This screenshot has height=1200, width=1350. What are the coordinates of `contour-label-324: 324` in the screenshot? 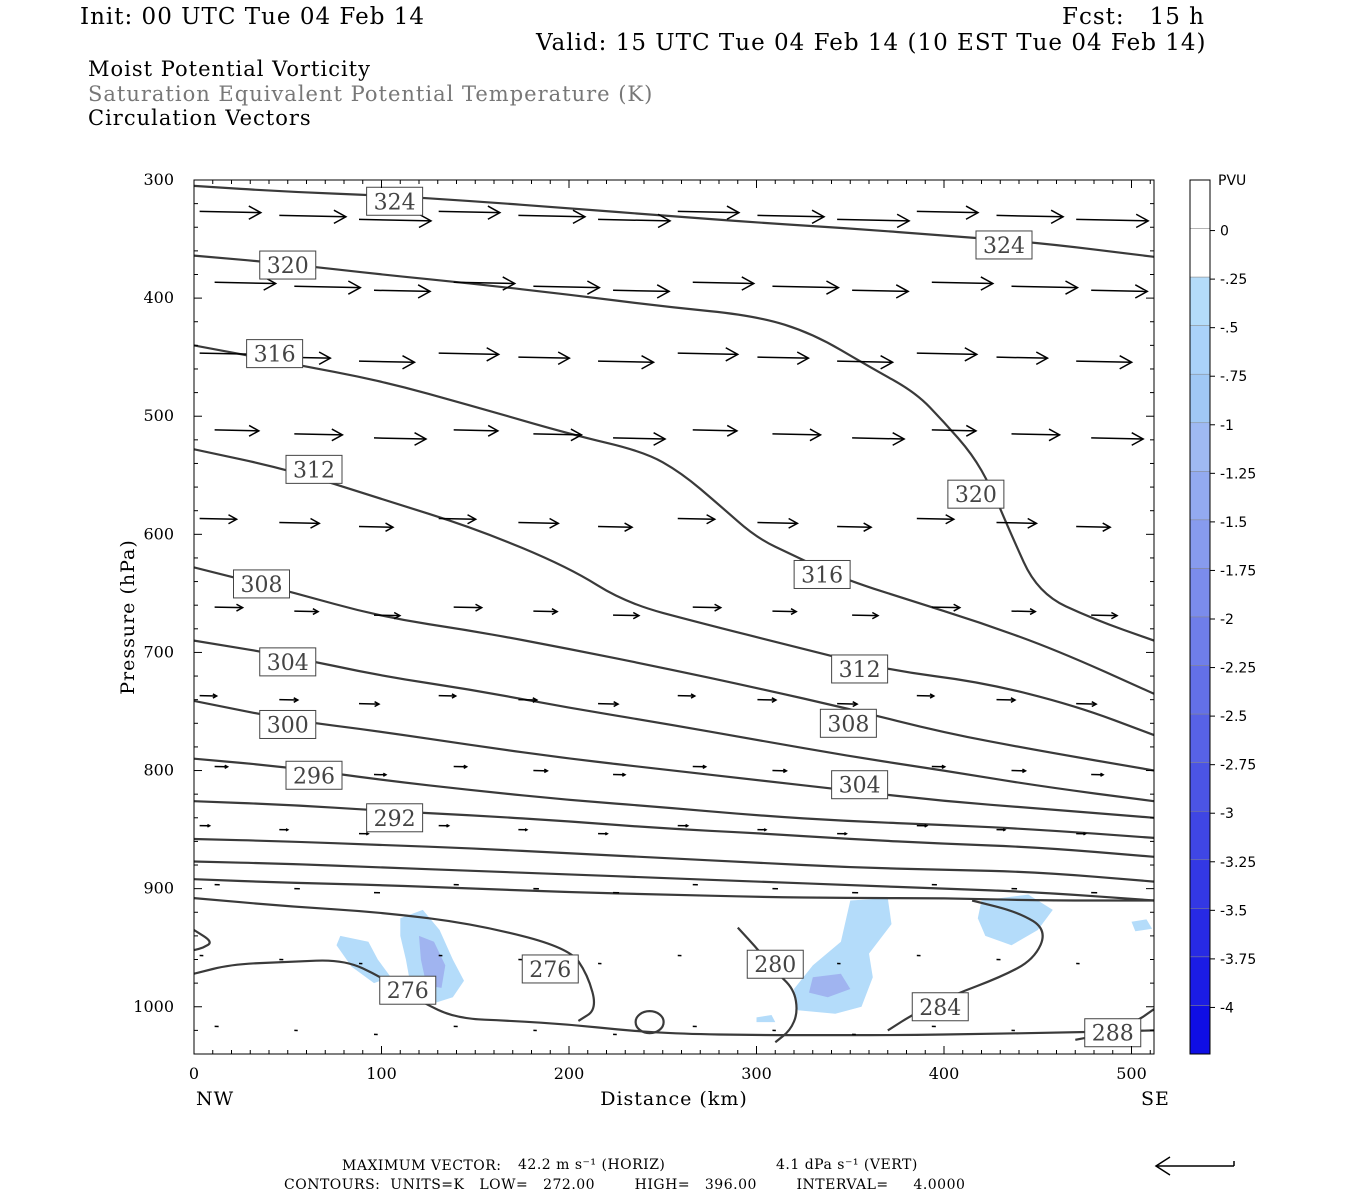 It's located at (1004, 246).